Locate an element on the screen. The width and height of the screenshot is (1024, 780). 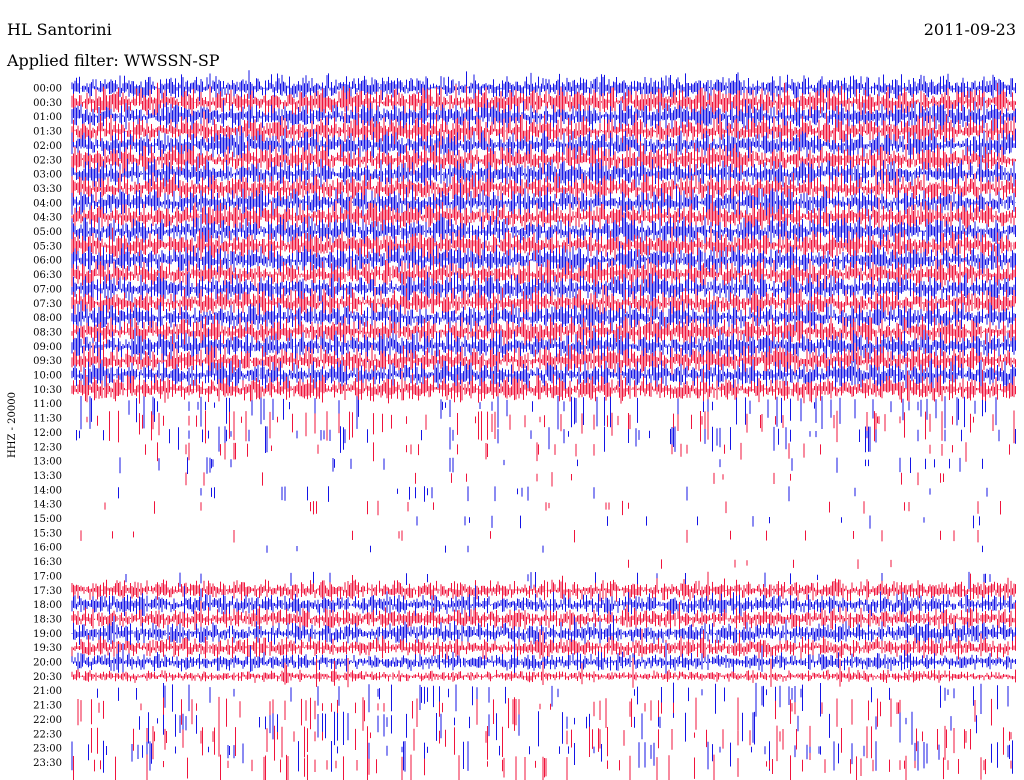
trace-1900 is located at coordinates (543, 630).